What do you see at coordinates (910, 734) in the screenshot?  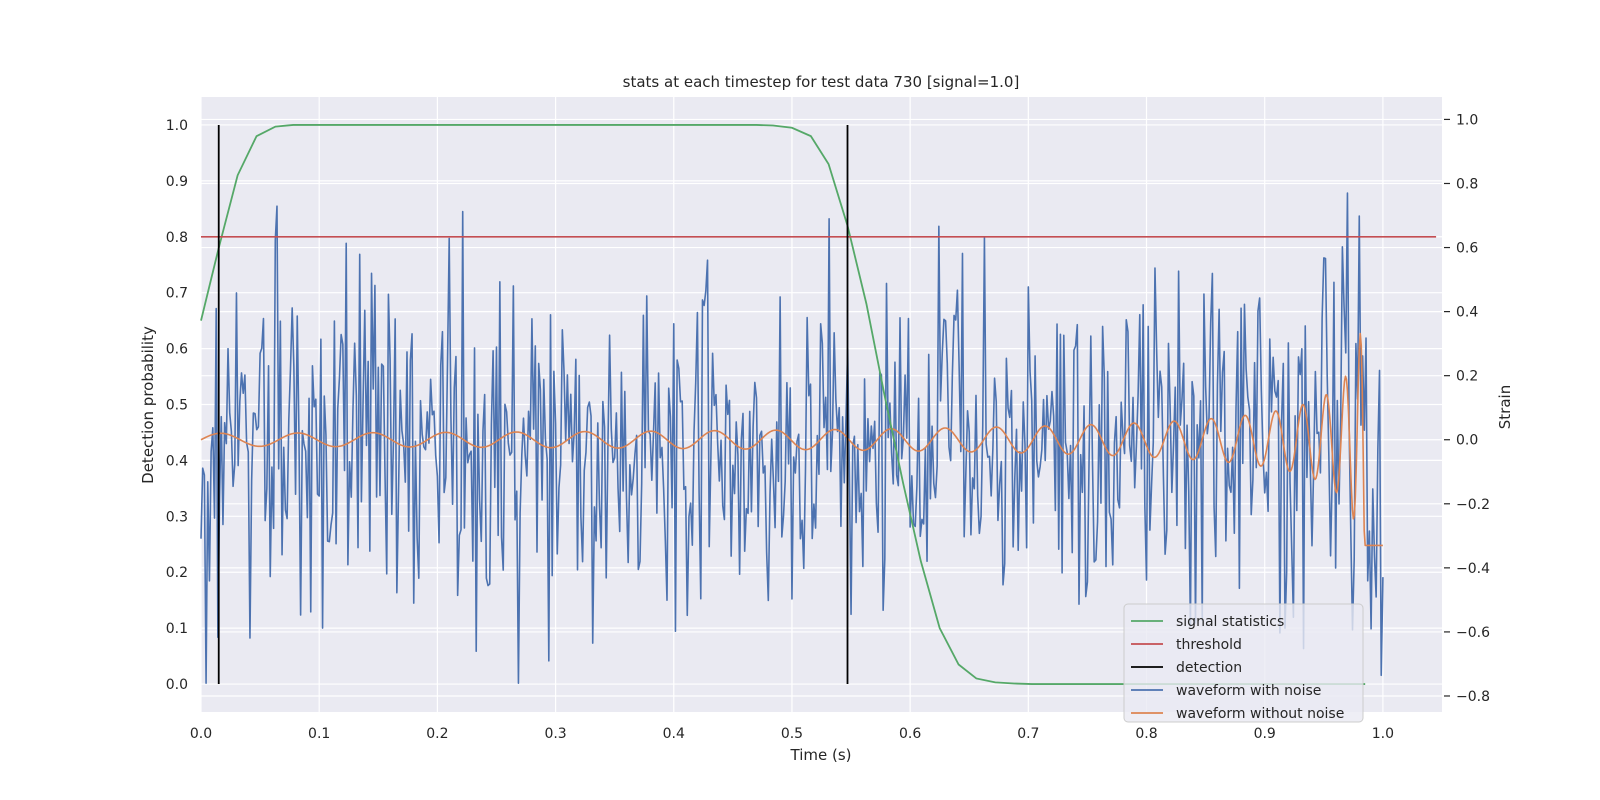 I see `x-tick-label-6: 0.6` at bounding box center [910, 734].